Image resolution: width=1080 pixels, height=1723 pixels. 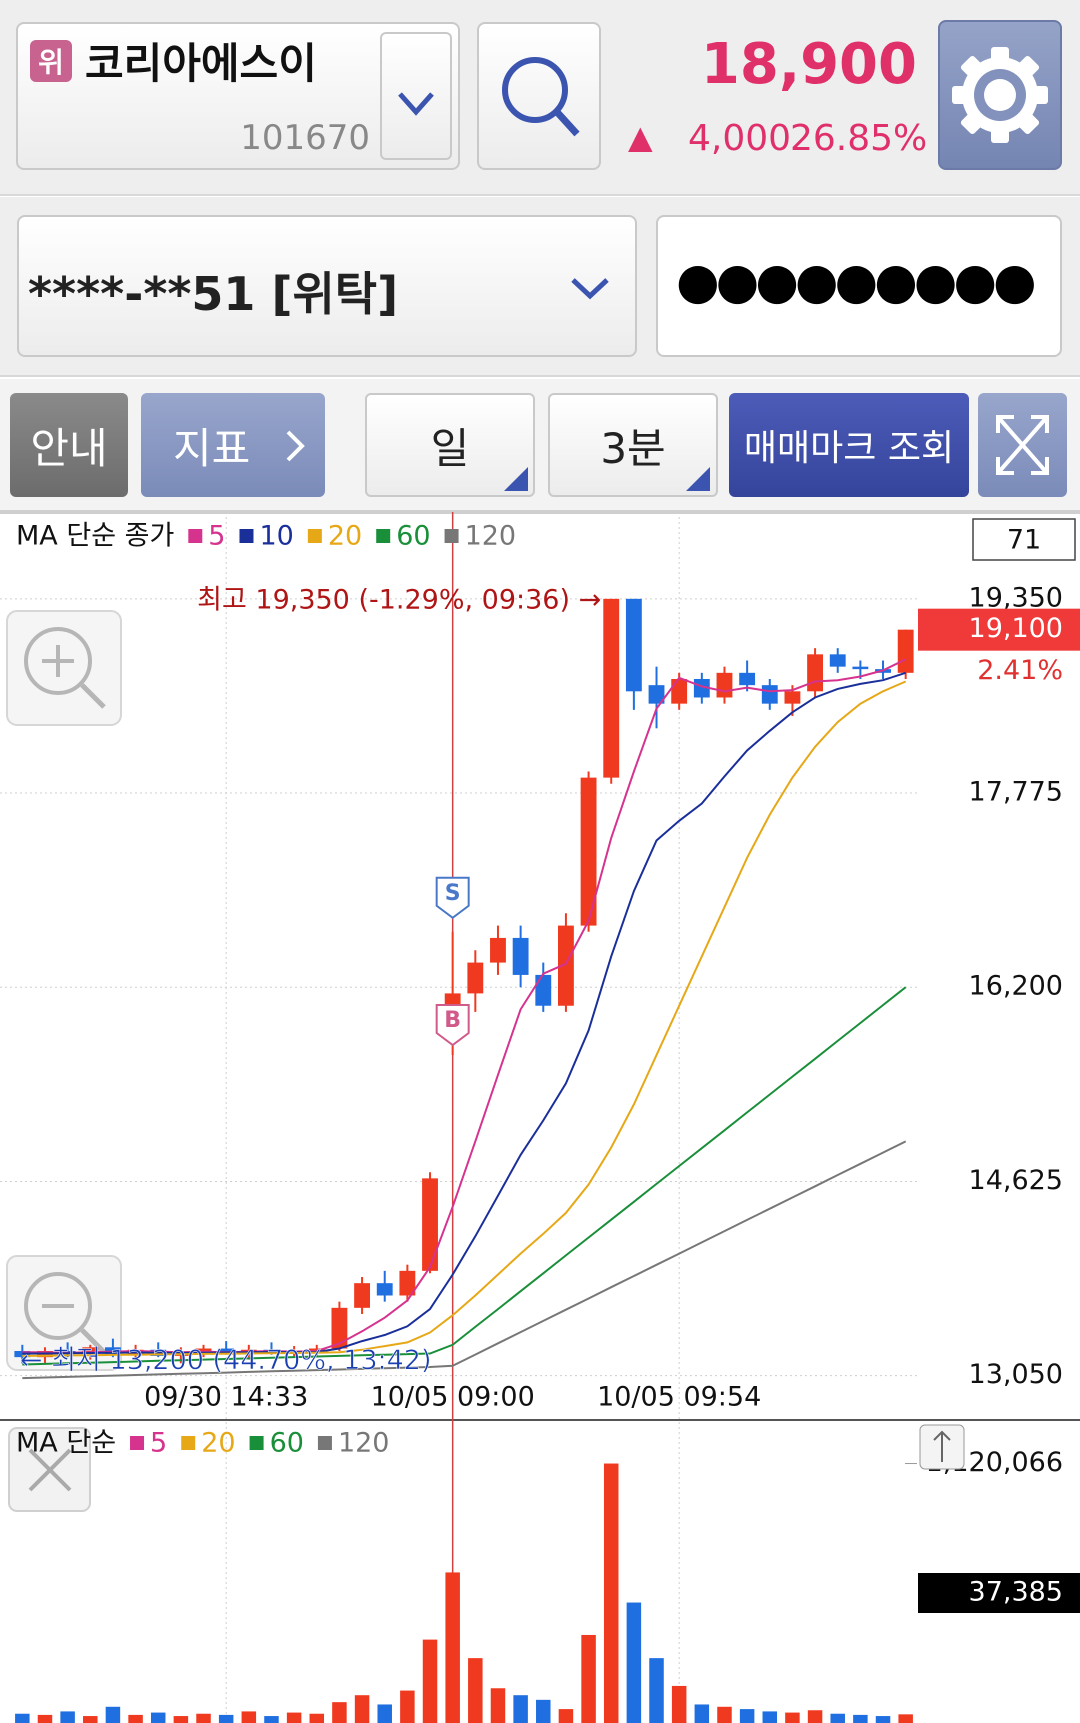 What do you see at coordinates (808, 64) in the screenshot?
I see `current-price: 18,900` at bounding box center [808, 64].